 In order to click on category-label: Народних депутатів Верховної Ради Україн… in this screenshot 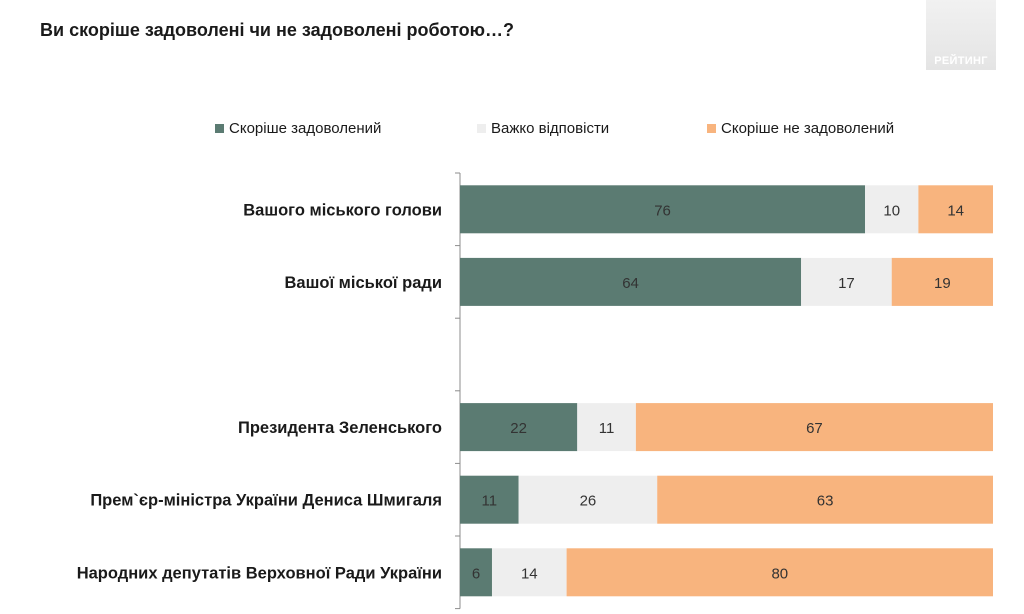, I will do `click(259, 573)`.